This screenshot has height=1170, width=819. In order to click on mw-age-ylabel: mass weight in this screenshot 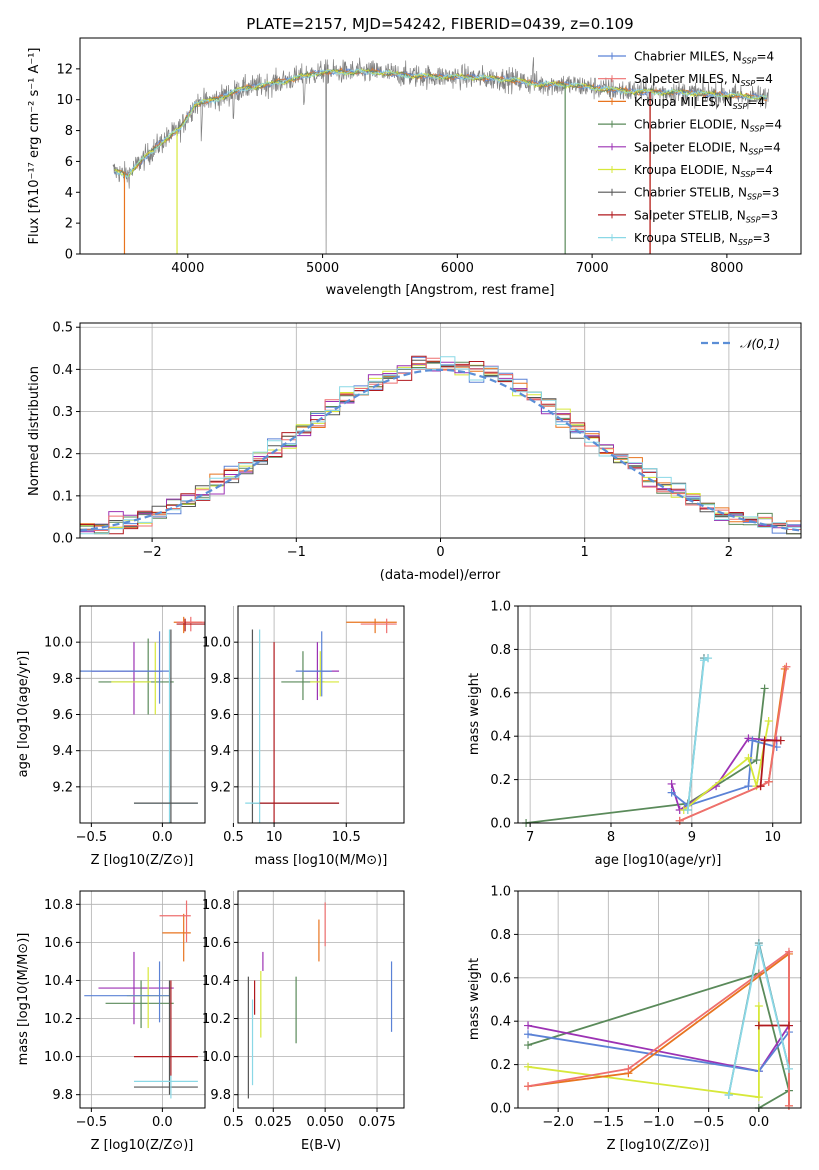, I will do `click(474, 714)`.